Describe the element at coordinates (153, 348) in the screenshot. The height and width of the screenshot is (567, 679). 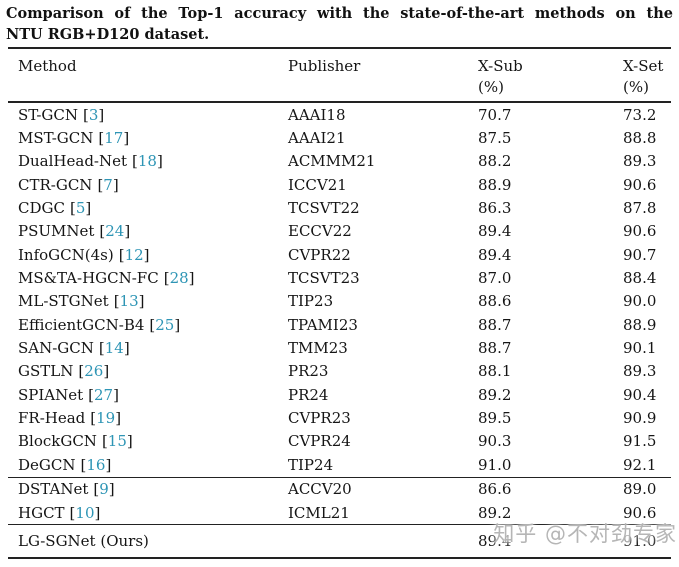
I see `method-cell: SAN-GCN [14]` at that location.